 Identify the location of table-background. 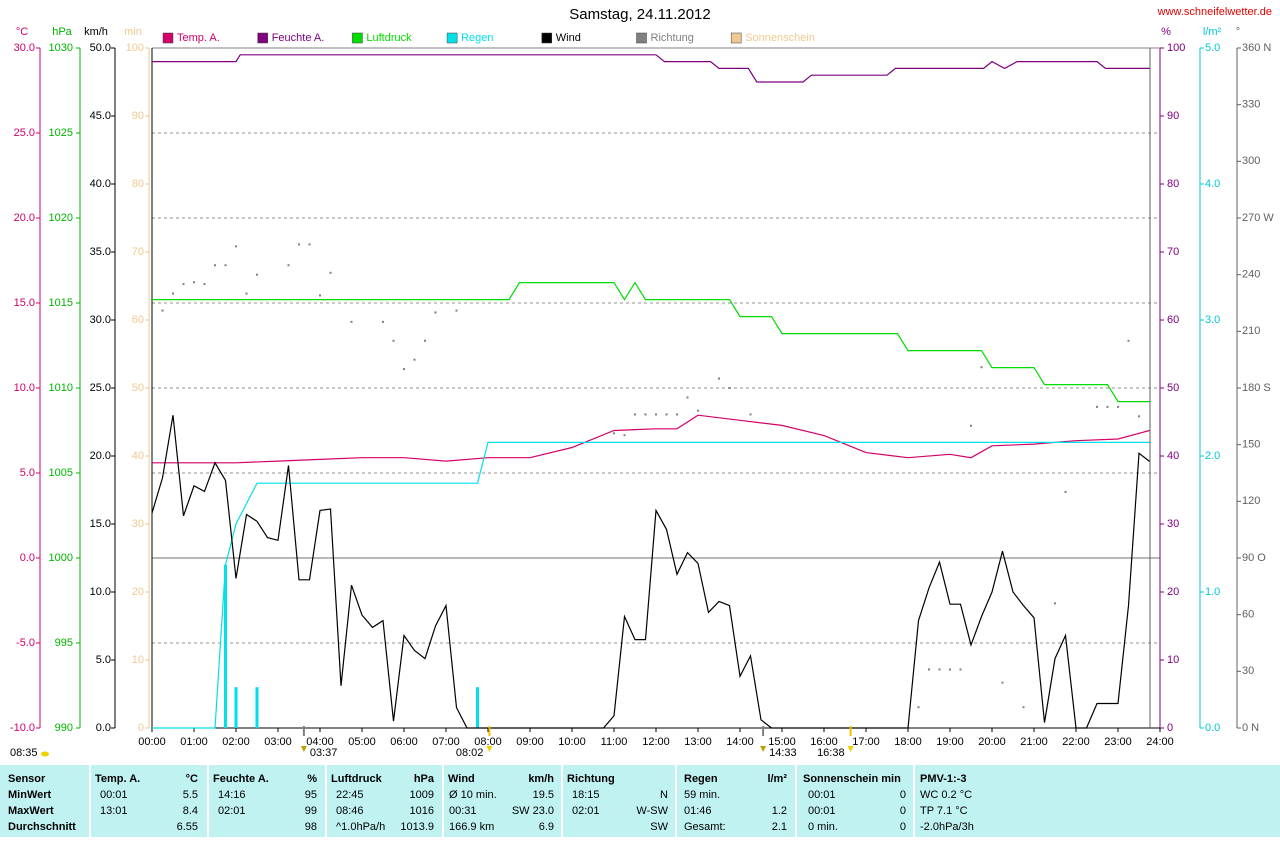
(640, 801).